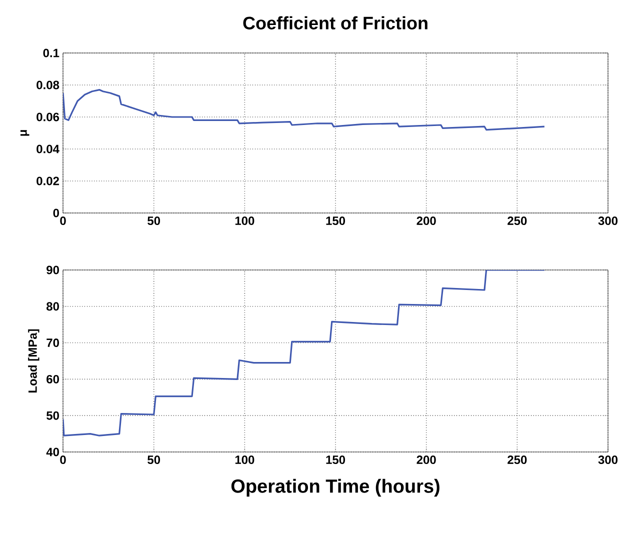 Image resolution: width=631 pixels, height=534 pixels. Describe the element at coordinates (52, 415) in the screenshot. I see `y-tick-label: 50` at that location.